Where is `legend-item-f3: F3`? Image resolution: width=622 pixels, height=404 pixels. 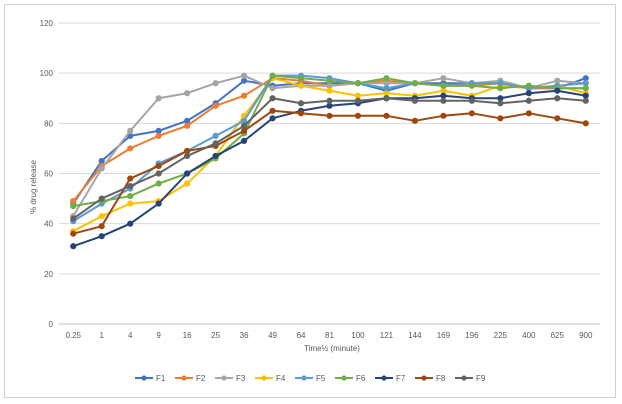
legend-item-f3: F3 is located at coordinates (230, 378).